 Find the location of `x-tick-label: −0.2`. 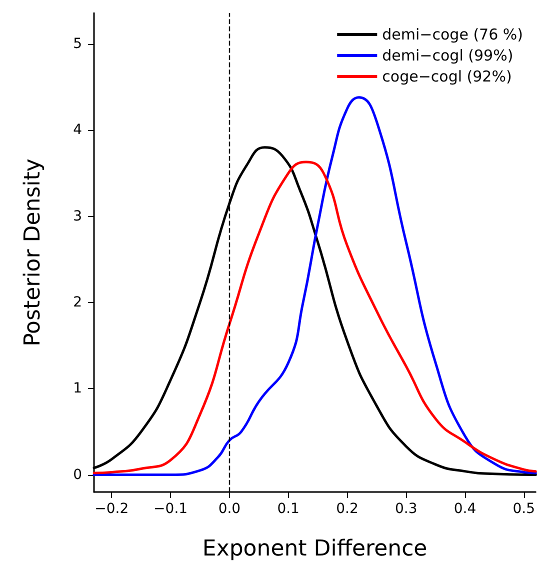

x-tick-label: −0.2 is located at coordinates (111, 509).